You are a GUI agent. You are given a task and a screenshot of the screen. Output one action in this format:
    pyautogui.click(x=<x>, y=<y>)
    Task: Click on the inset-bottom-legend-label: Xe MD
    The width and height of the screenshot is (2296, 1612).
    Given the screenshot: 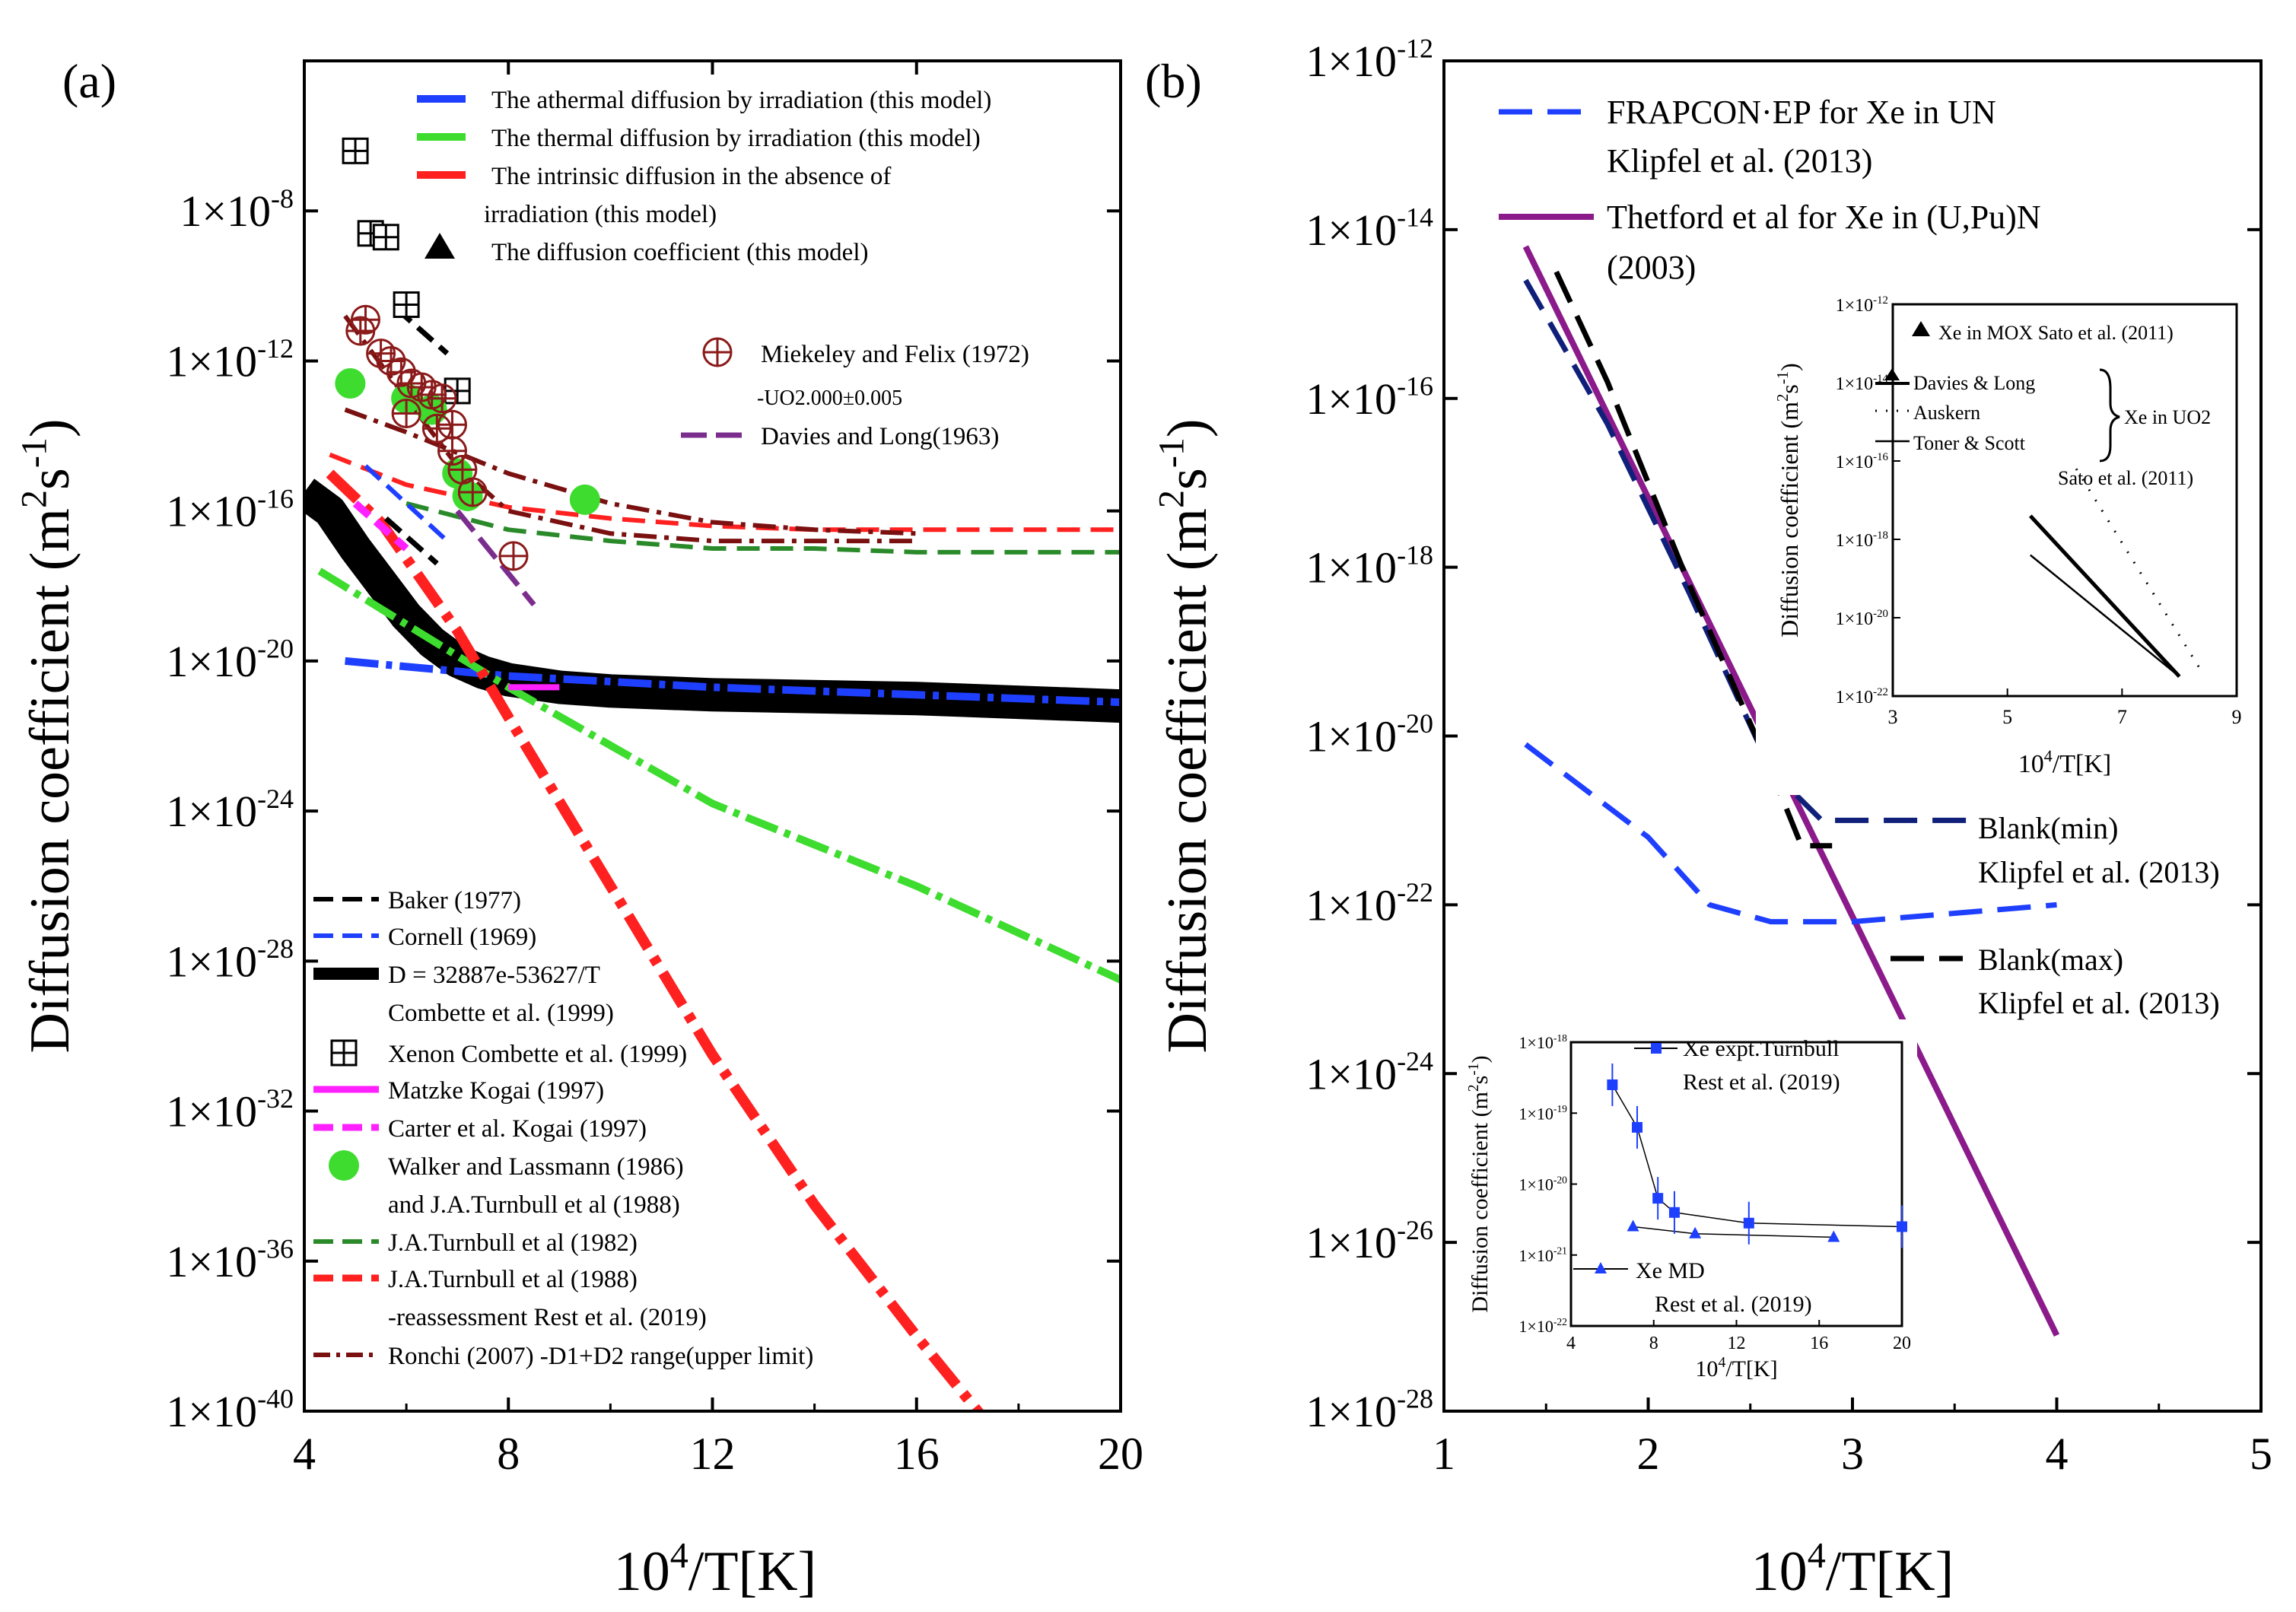 What is the action you would take?
    pyautogui.click(x=1671, y=1270)
    